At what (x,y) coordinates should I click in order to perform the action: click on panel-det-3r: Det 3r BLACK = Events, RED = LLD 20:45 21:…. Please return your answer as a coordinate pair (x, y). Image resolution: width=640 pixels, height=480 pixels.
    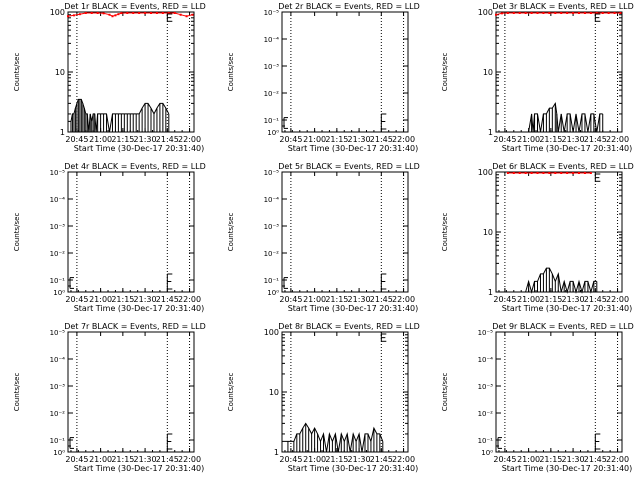
    Looking at the image, I should click on (537, 77).